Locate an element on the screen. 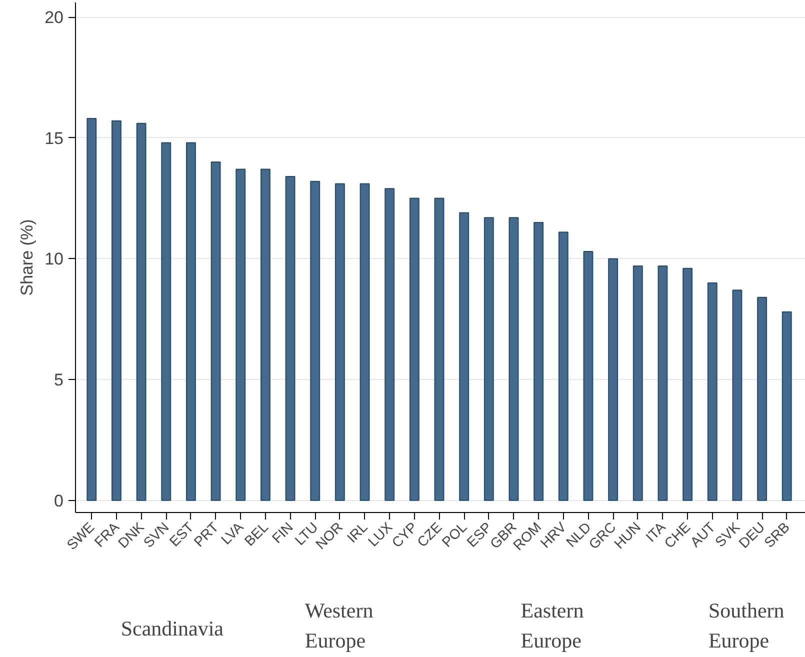 This screenshot has width=805, height=657. text: Scandinavia is located at coordinates (172, 628).